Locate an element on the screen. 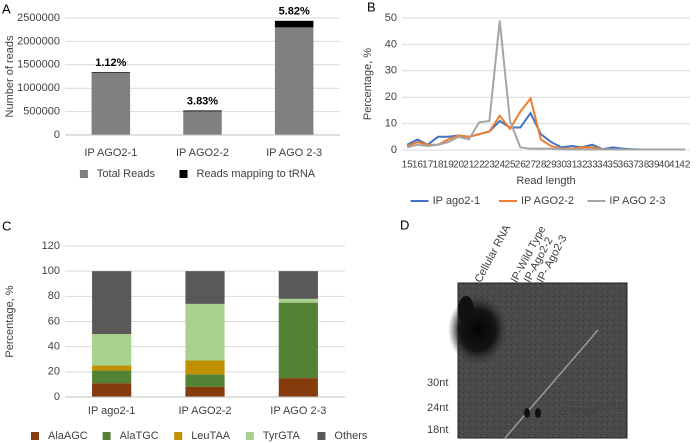 This screenshot has width=696, height=443. size-marker: 18nt is located at coordinates (437, 430).